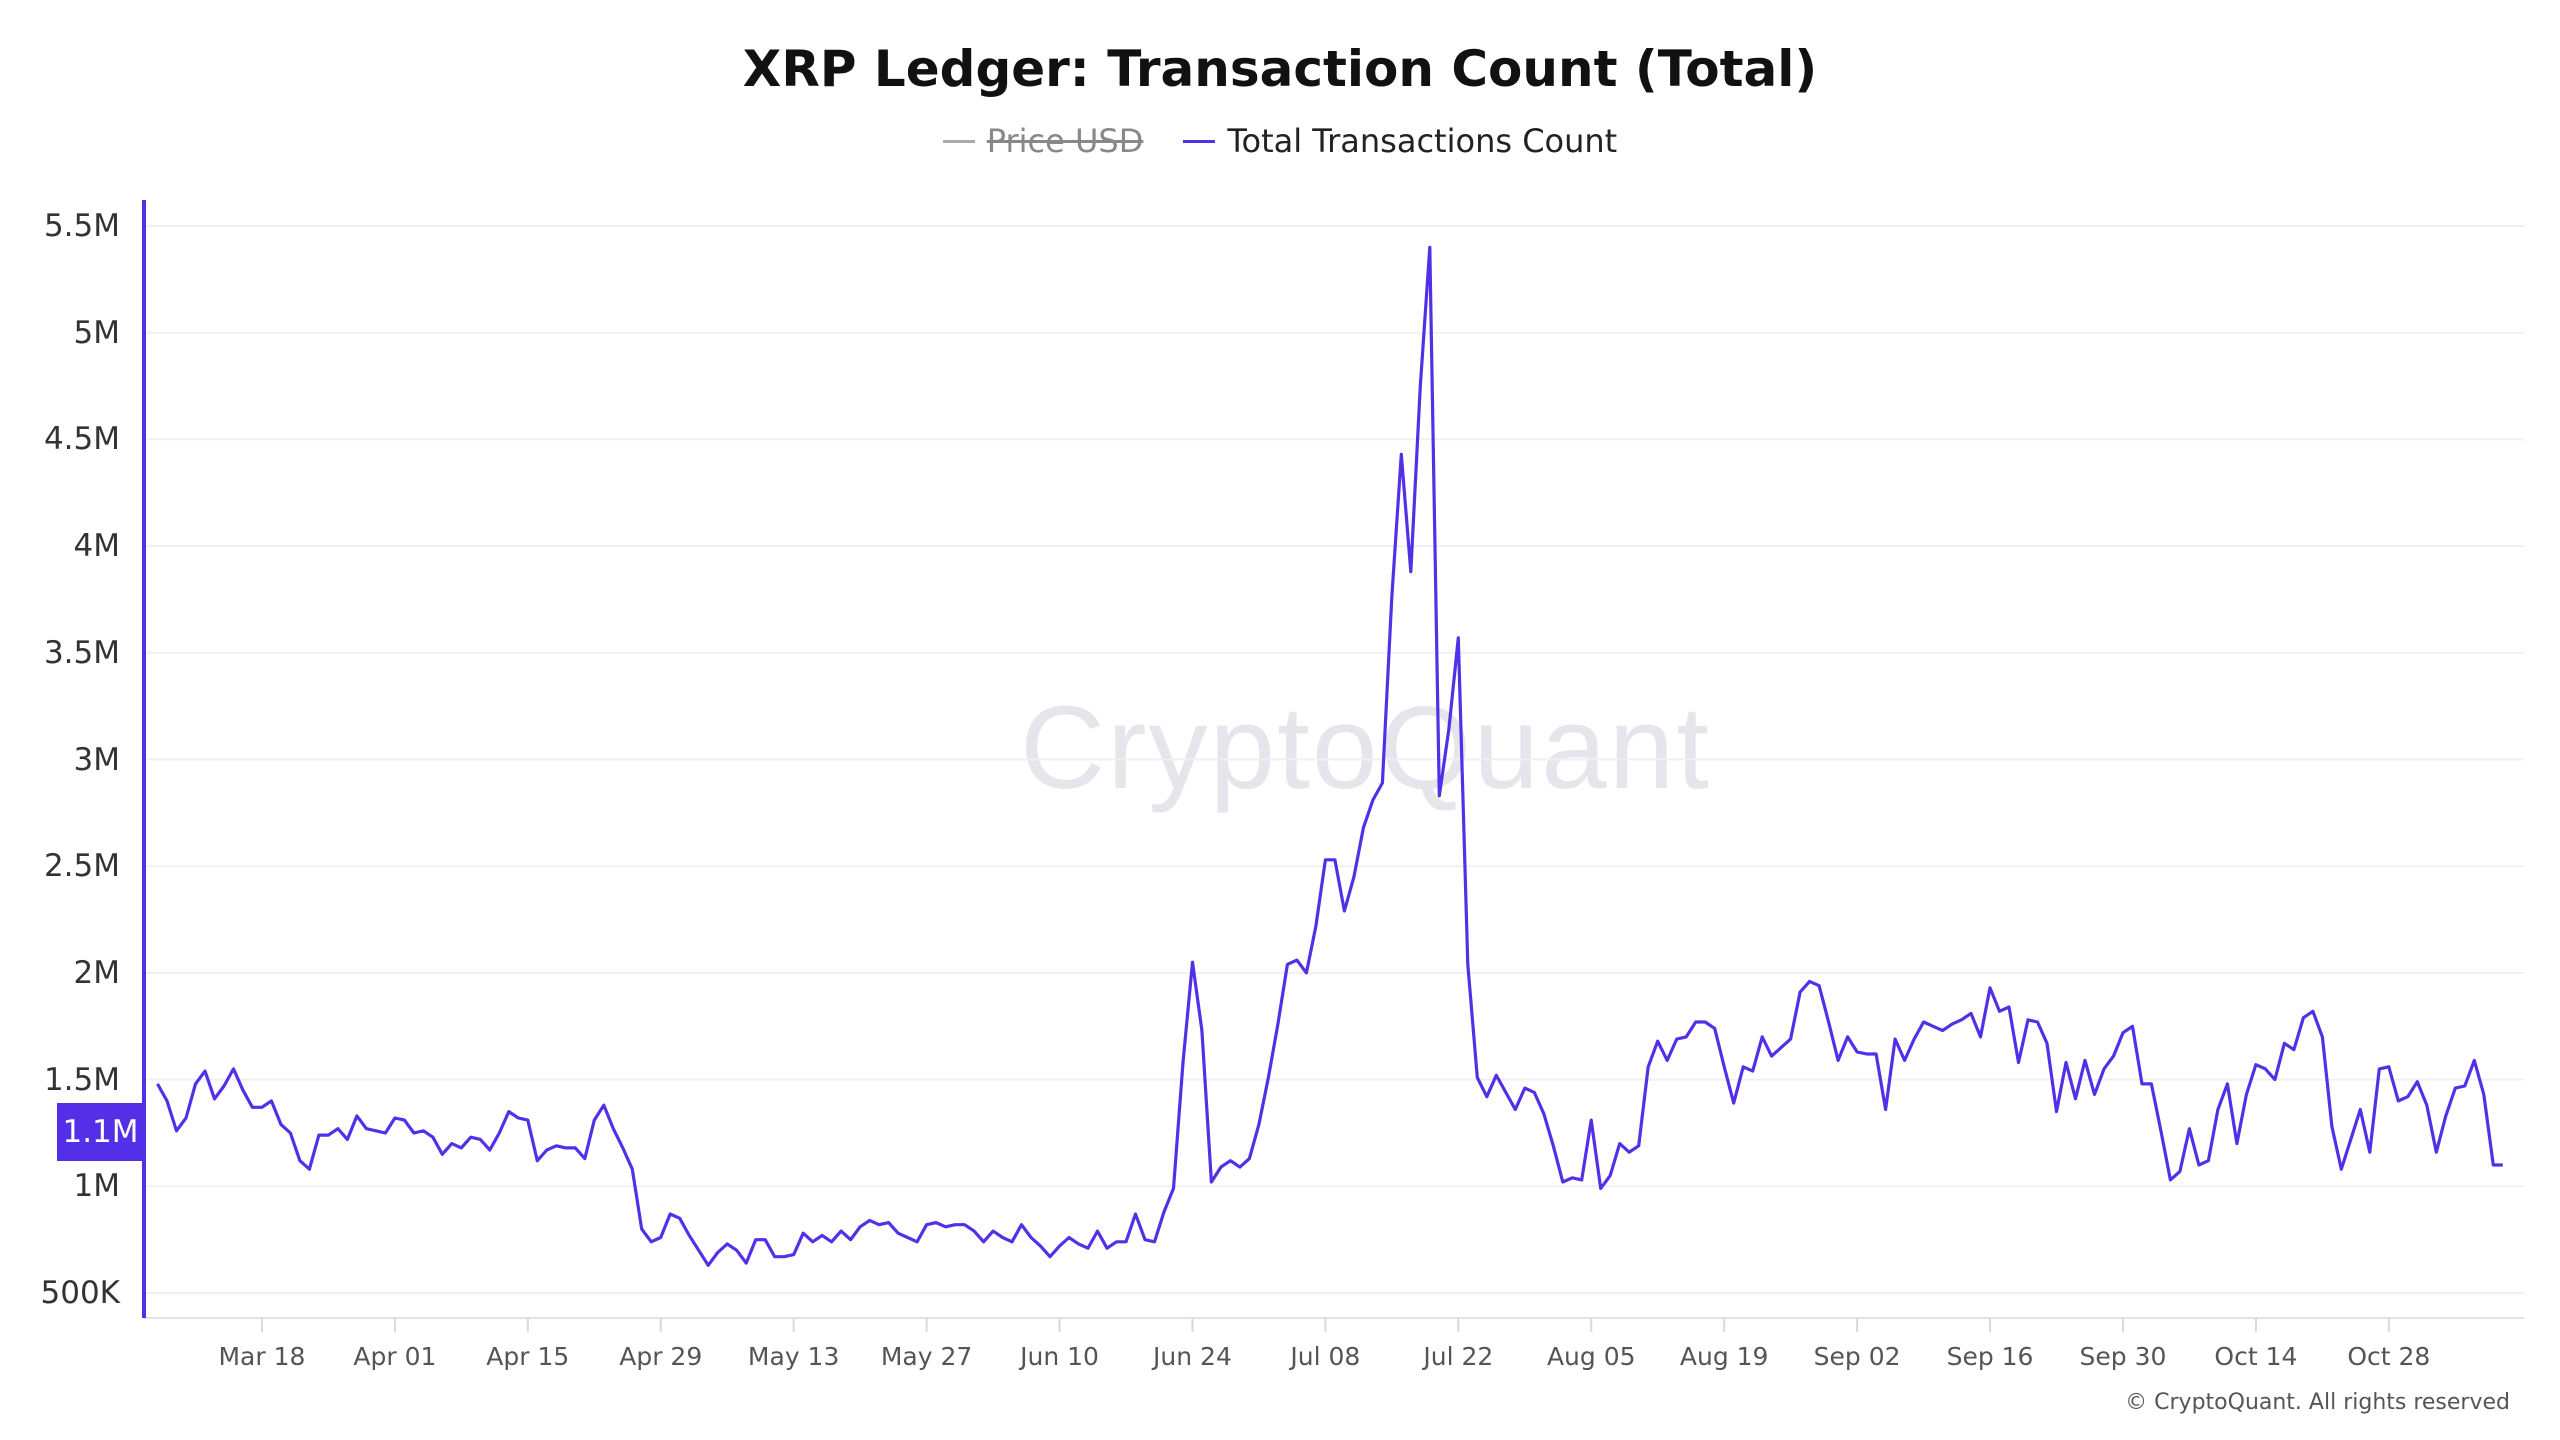 This screenshot has width=2560, height=1440. I want to click on y-tick-label: 4M, so click(96, 546).